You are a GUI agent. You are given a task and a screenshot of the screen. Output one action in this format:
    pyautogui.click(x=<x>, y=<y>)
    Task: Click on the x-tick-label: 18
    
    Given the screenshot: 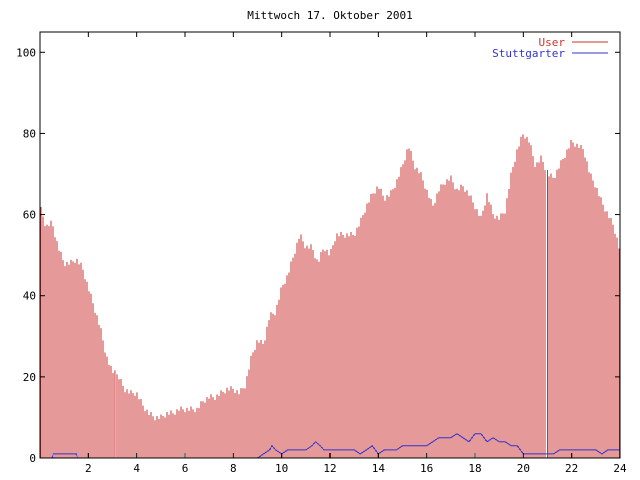 What is the action you would take?
    pyautogui.click(x=474, y=468)
    